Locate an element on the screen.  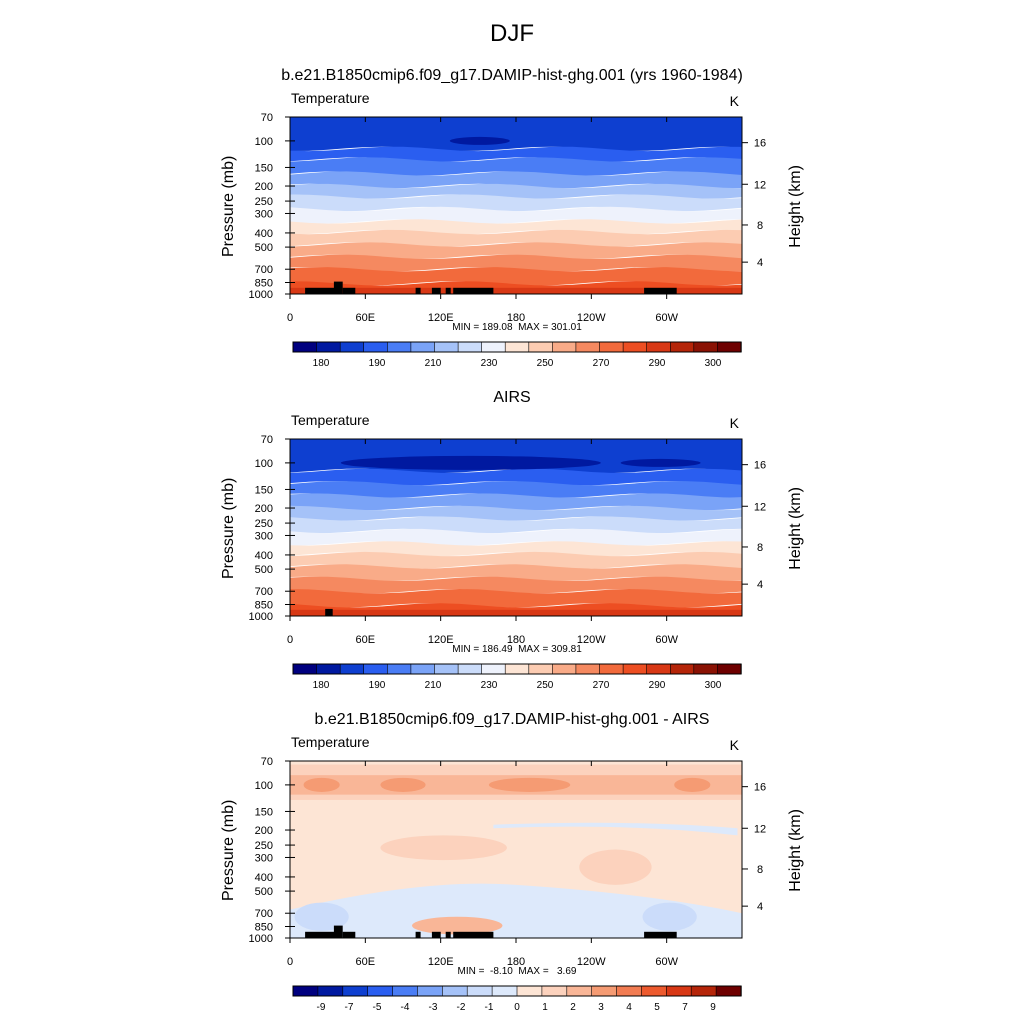
panel-left-label: Temperature is located at coordinates (330, 742).